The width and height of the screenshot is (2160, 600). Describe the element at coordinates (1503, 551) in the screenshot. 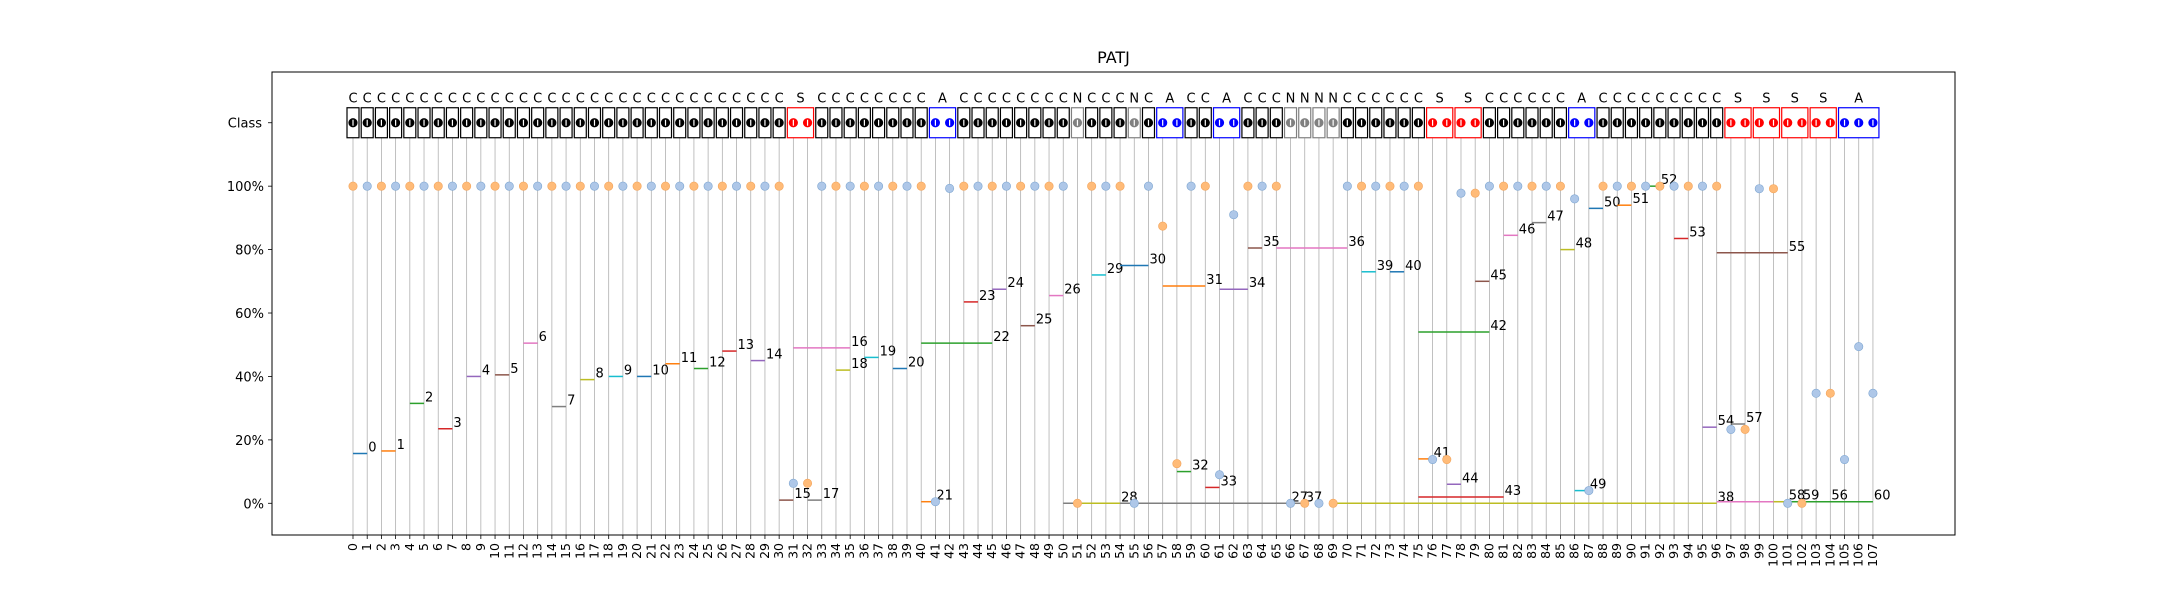

I see `x-tick-label: 81` at that location.